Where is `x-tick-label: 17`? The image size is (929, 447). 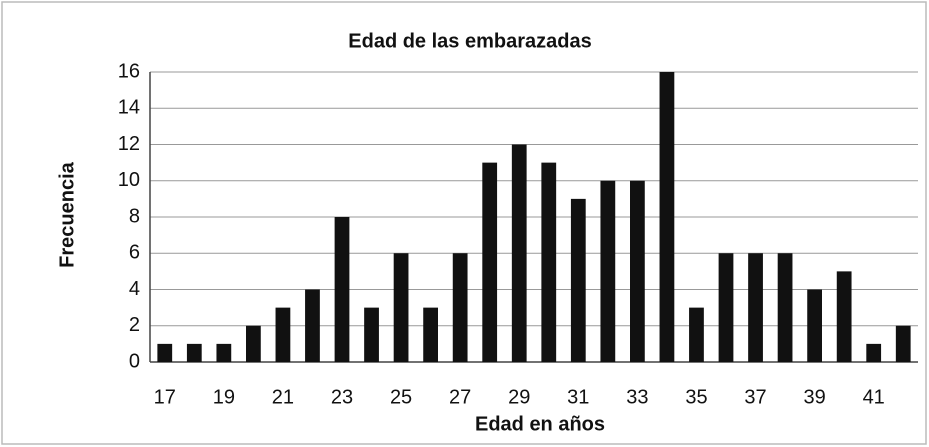
x-tick-label: 17 is located at coordinates (165, 397).